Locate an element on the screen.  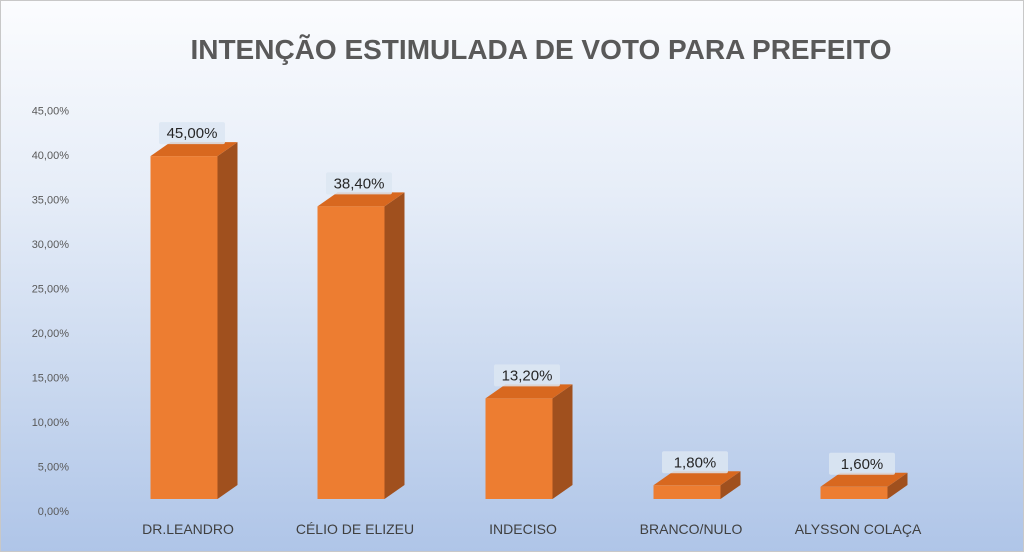
y-tick-label: 35,00% is located at coordinates (51, 201).